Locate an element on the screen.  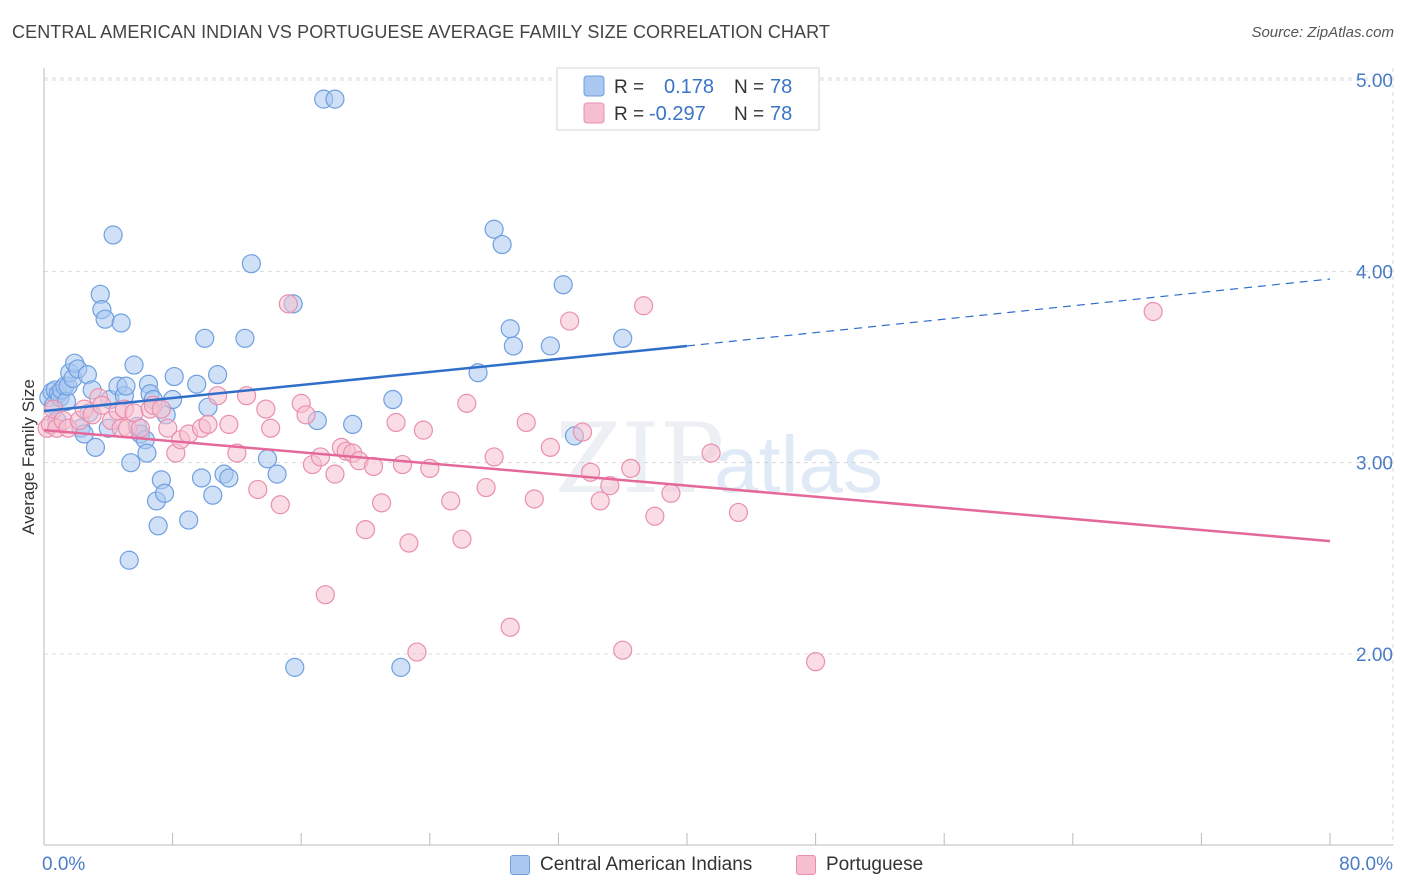
legend-label-pink: Portuguese is located at coordinates (875, 864).